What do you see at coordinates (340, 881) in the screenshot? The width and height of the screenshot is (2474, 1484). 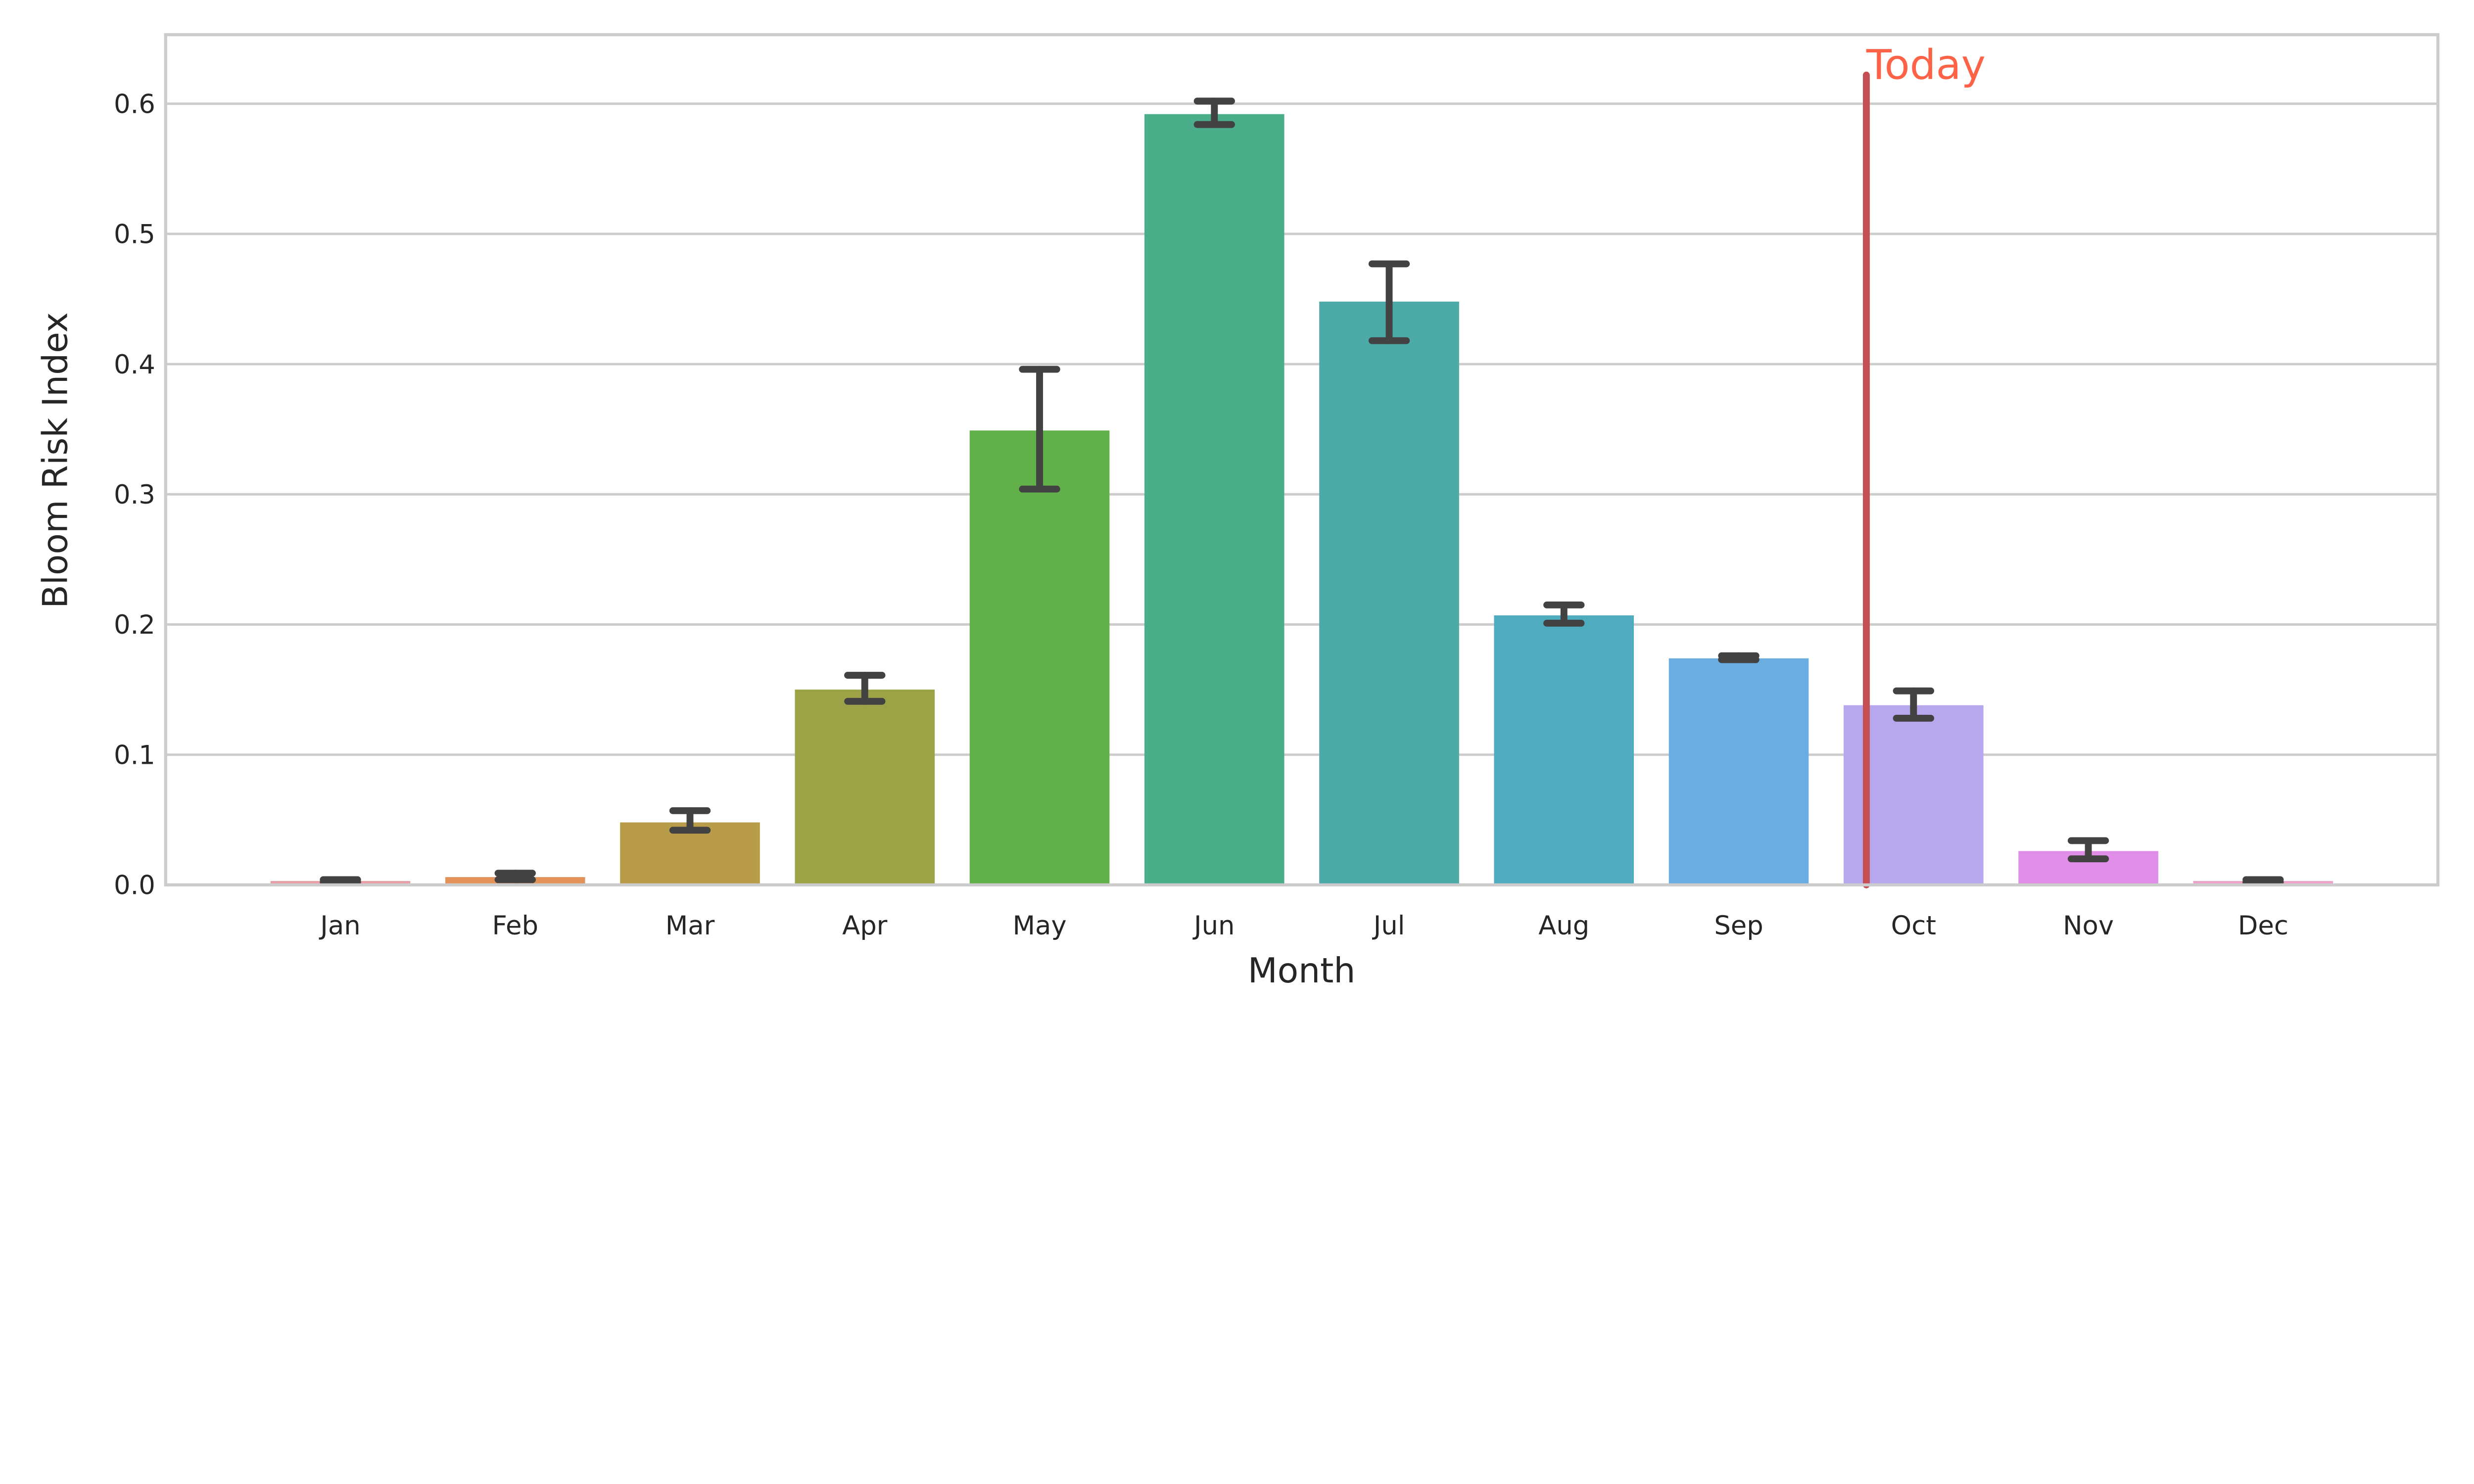 I see `error-bar-jan` at bounding box center [340, 881].